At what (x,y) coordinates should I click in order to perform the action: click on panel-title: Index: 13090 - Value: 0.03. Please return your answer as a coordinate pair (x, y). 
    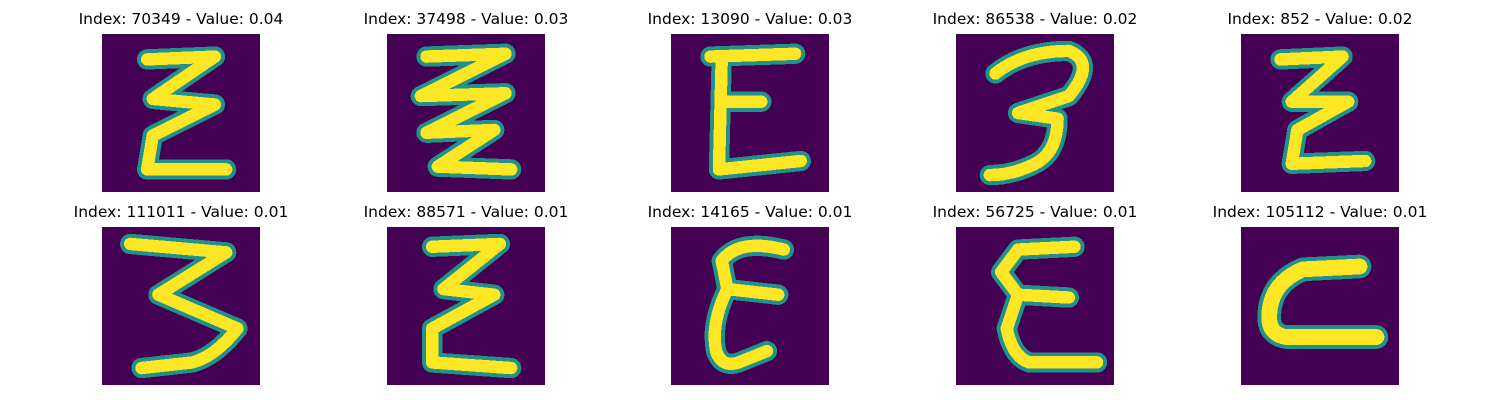
    Looking at the image, I should click on (750, 19).